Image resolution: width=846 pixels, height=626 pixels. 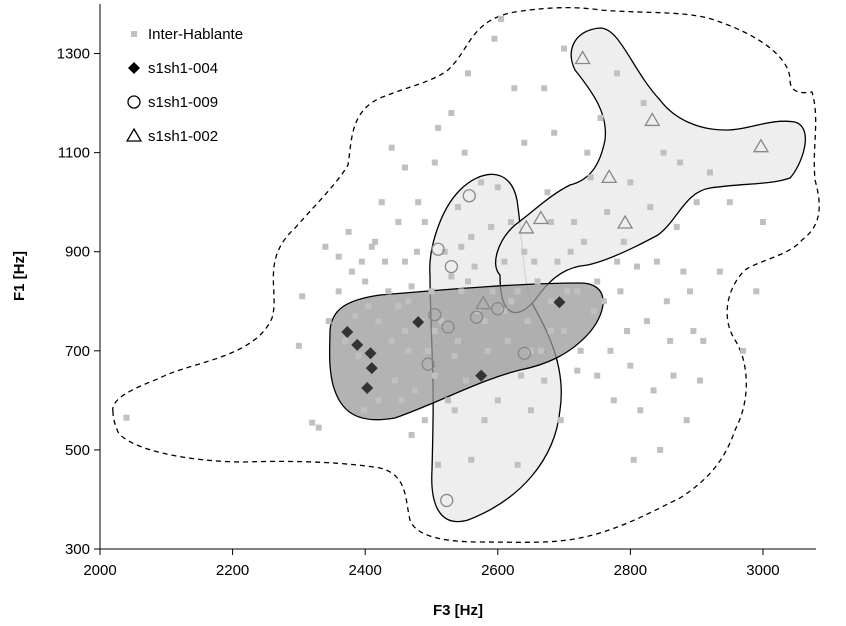 What do you see at coordinates (77, 549) in the screenshot?
I see `y-tick-label: 300` at bounding box center [77, 549].